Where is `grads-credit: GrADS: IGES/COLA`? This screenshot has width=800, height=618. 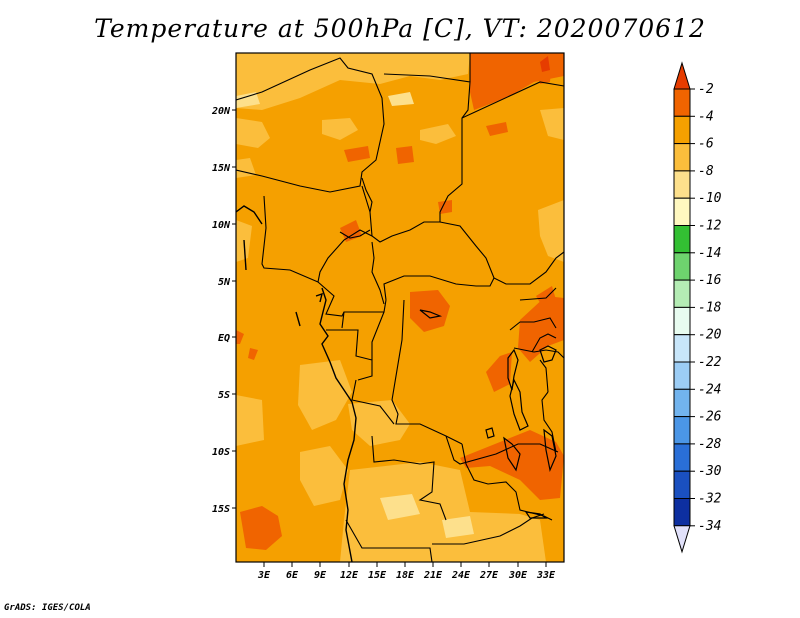 grads-credit: GrADS: IGES/COLA is located at coordinates (47, 608).